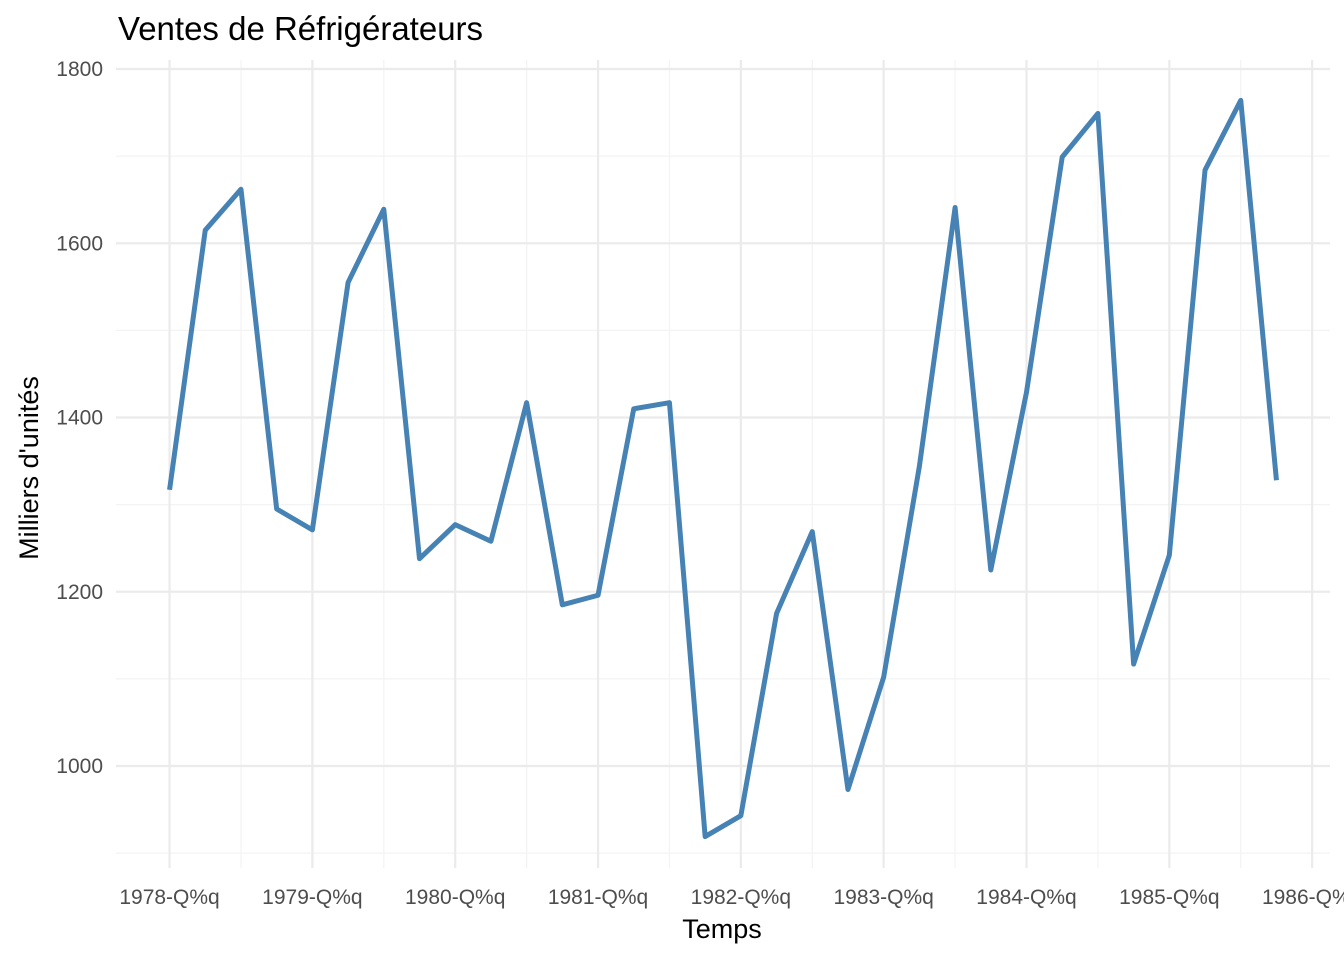 Image resolution: width=1344 pixels, height=960 pixels. I want to click on x-tick-label-1978-Q%q: 1978-Q%q, so click(169, 897).